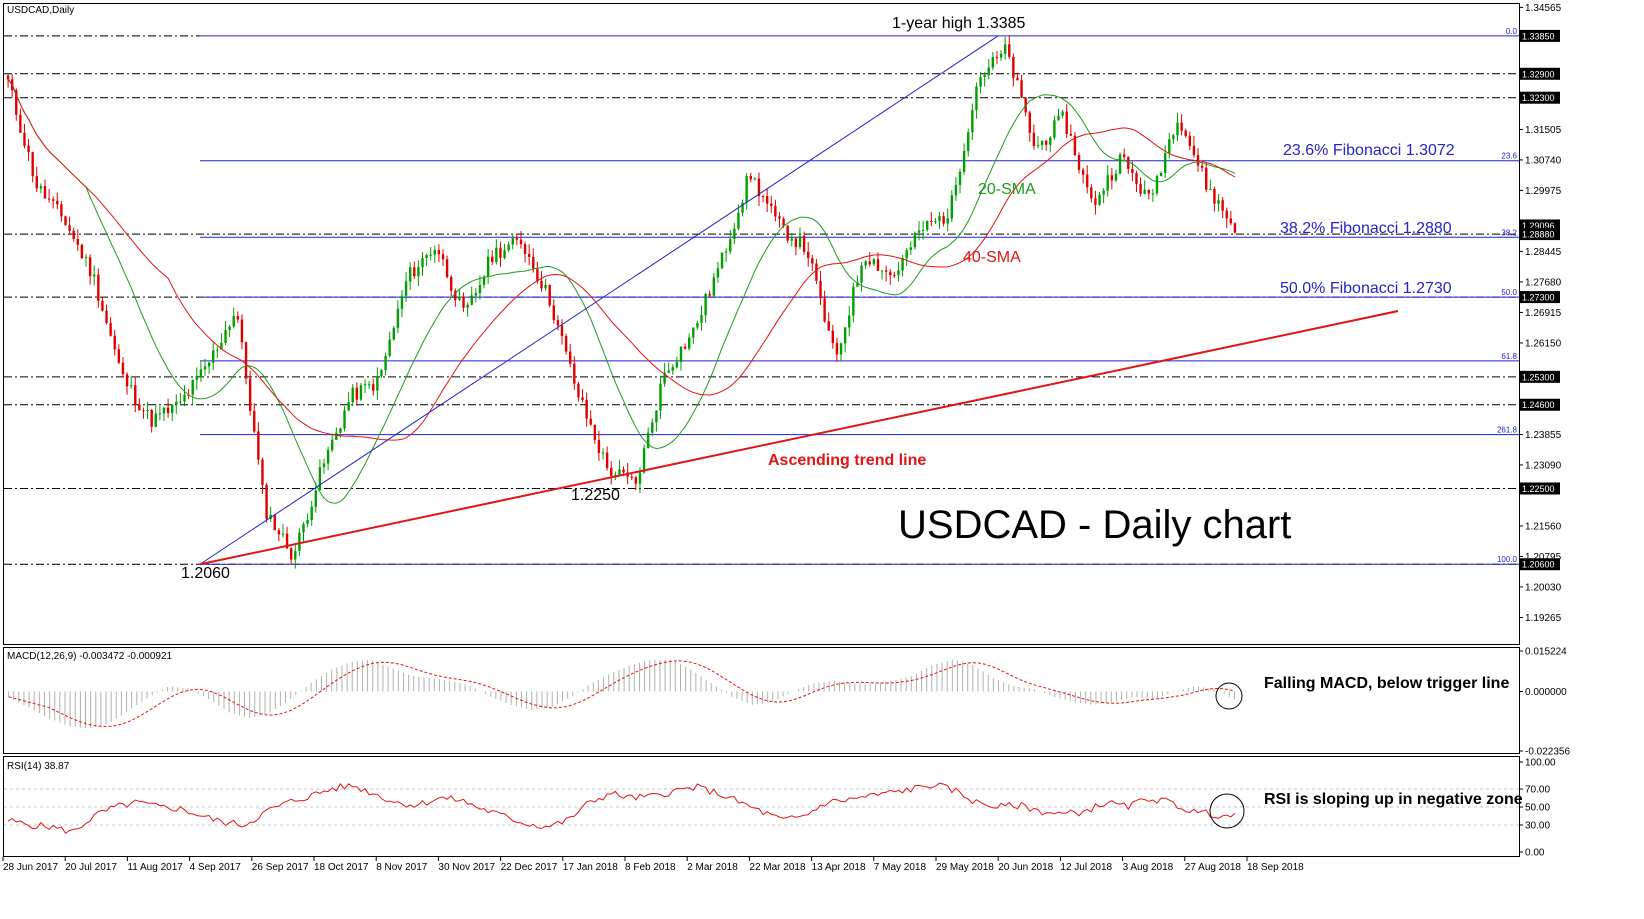 The height and width of the screenshot is (919, 1644). Describe the element at coordinates (1507, 430) in the screenshot. I see `fib-level-label: 261.8` at that location.